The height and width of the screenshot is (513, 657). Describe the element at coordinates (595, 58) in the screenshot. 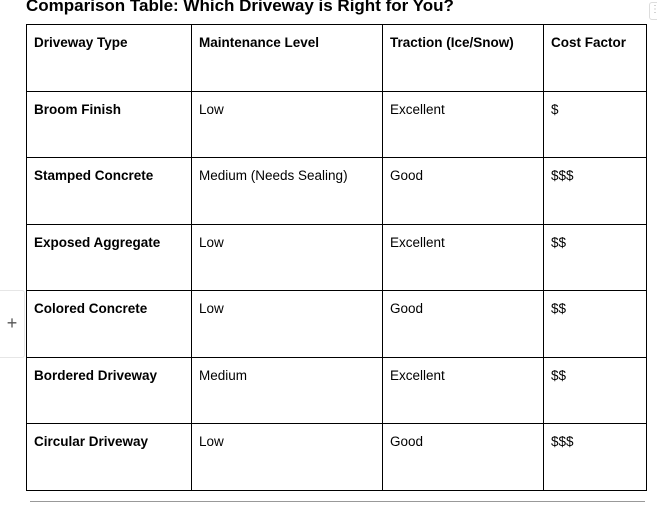

I see `header-cell: Cost Factor` at that location.